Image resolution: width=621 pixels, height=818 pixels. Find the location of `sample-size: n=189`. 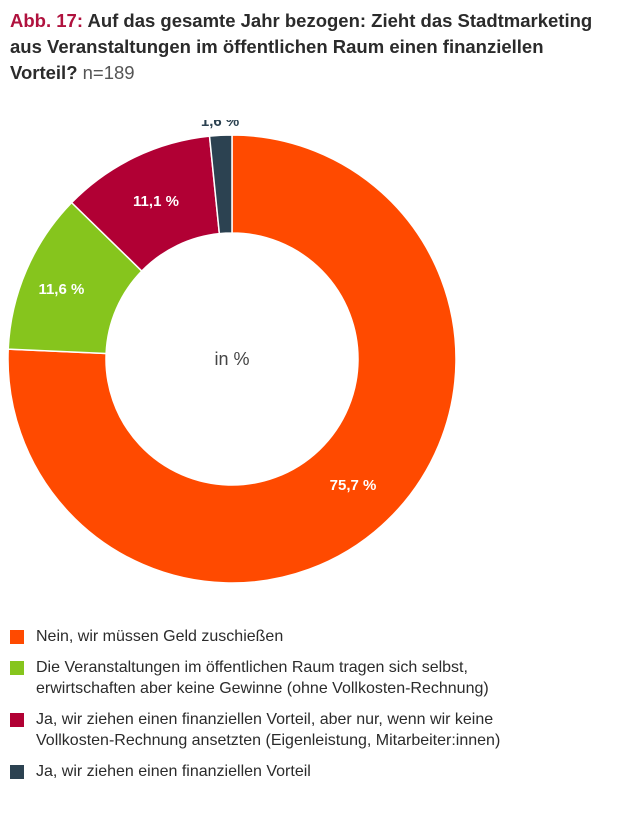

sample-size: n=189 is located at coordinates (108, 72).